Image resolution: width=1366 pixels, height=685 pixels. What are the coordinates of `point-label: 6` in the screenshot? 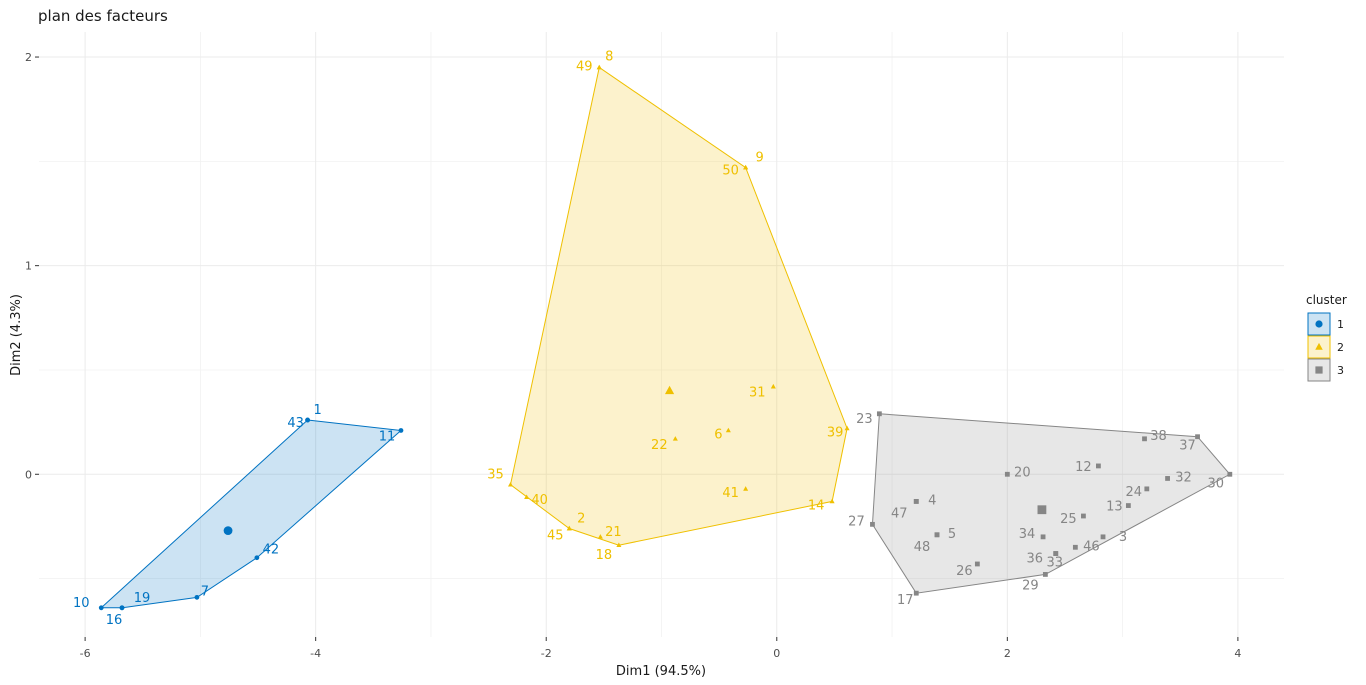 It's located at (718, 434).